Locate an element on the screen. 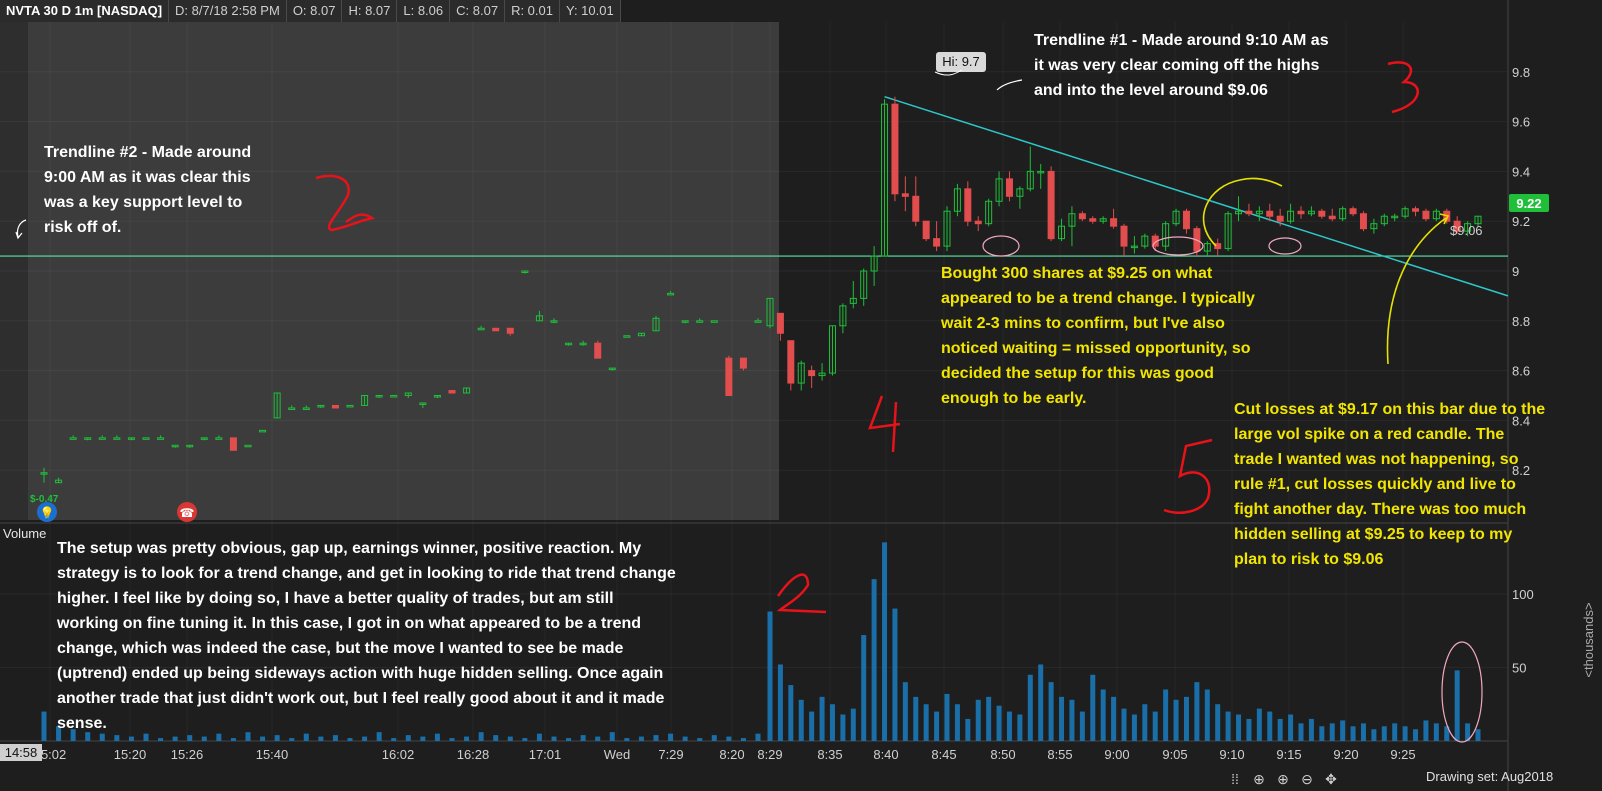  annotation-line: risk off of. is located at coordinates (83, 227).